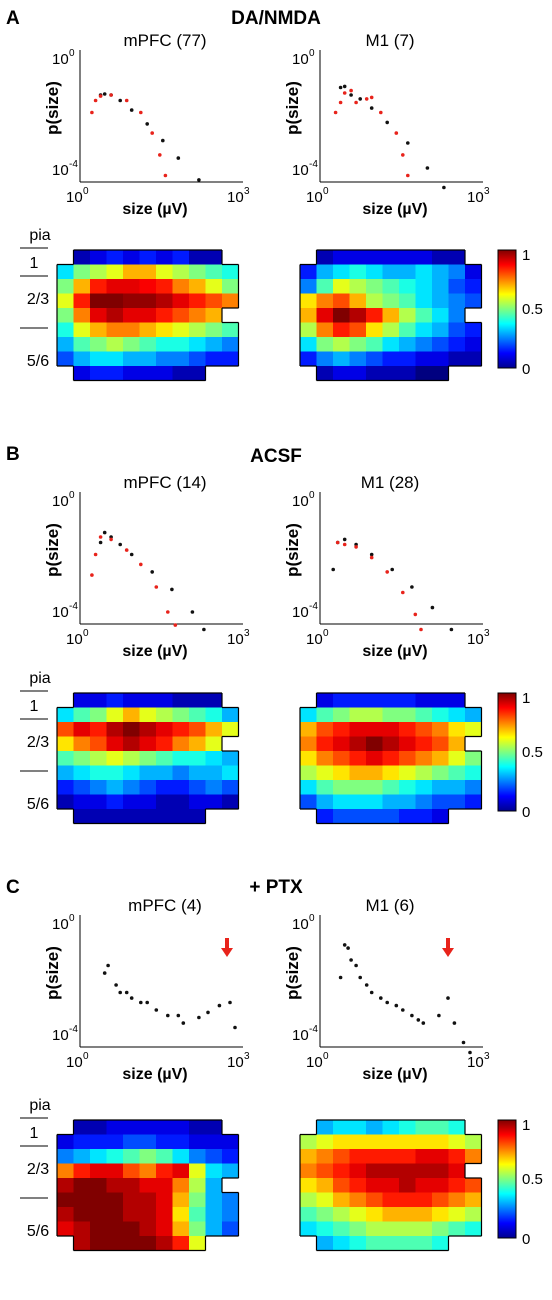  Describe the element at coordinates (164, 482) in the screenshot. I see `region-title: mPFC (14)` at that location.